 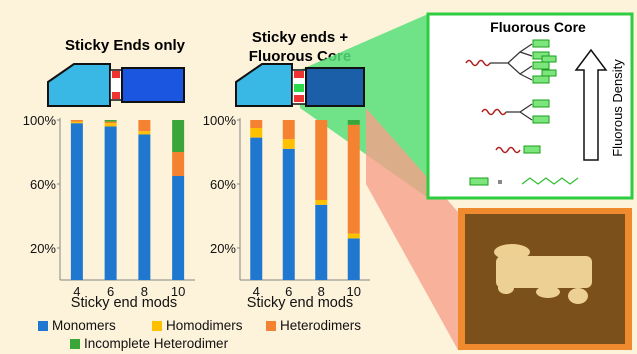 What do you see at coordinates (223, 248) in the screenshot?
I see `right-y-tick-label: 20%` at bounding box center [223, 248].